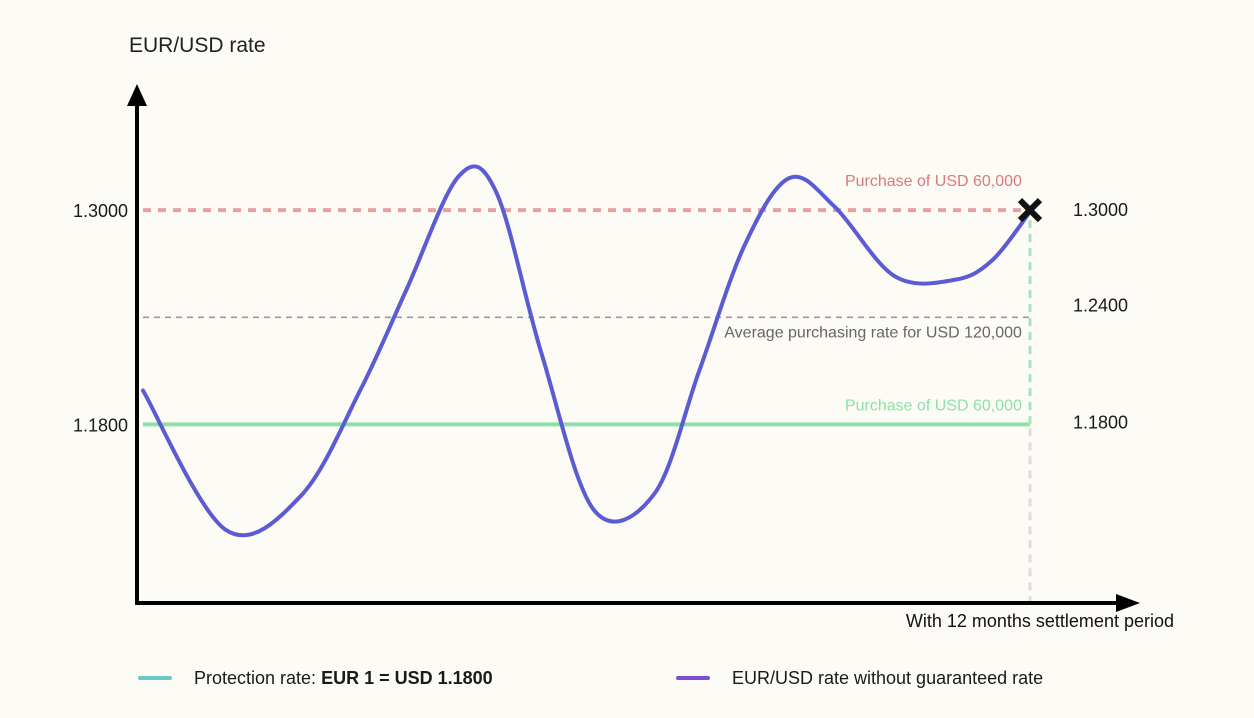  Describe the element at coordinates (1100, 210) in the screenshot. I see `y-tick-right-0: 1.3000` at that location.